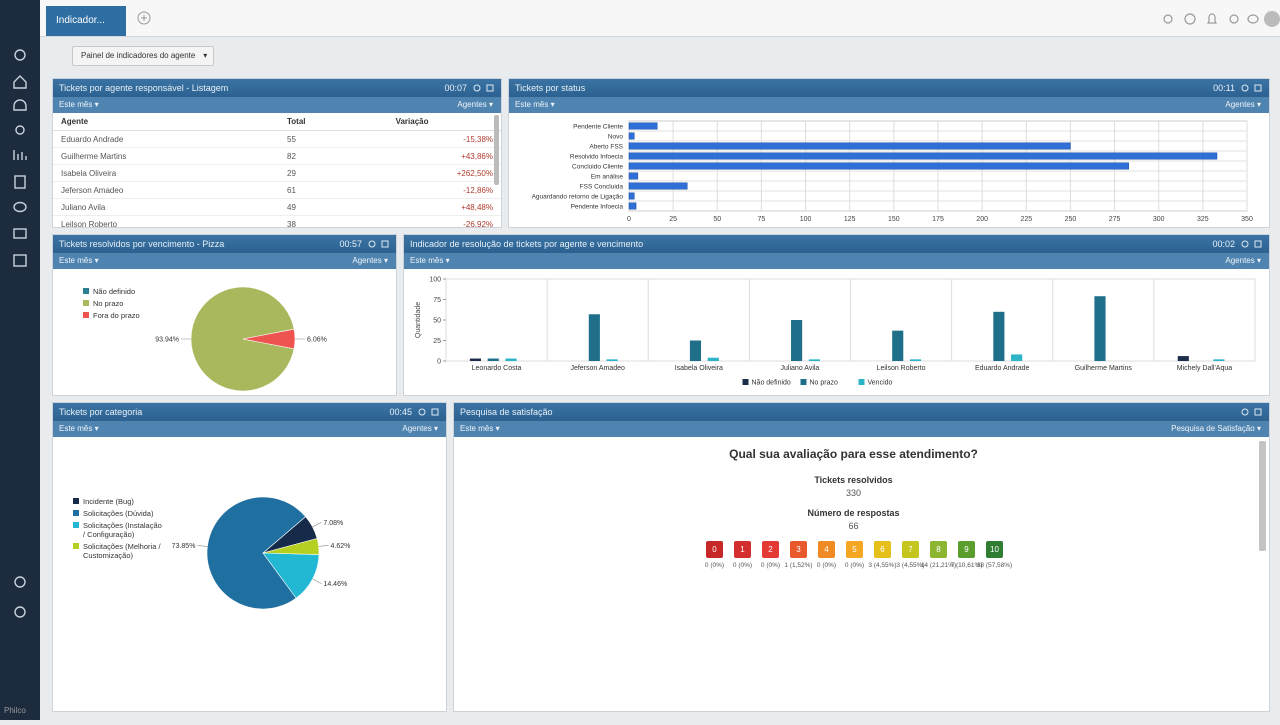 Image resolution: width=1280 pixels, height=725 pixels. Describe the element at coordinates (578, 197) in the screenshot. I see `y-tick-label: Aguardando retorno de Ligação` at that location.